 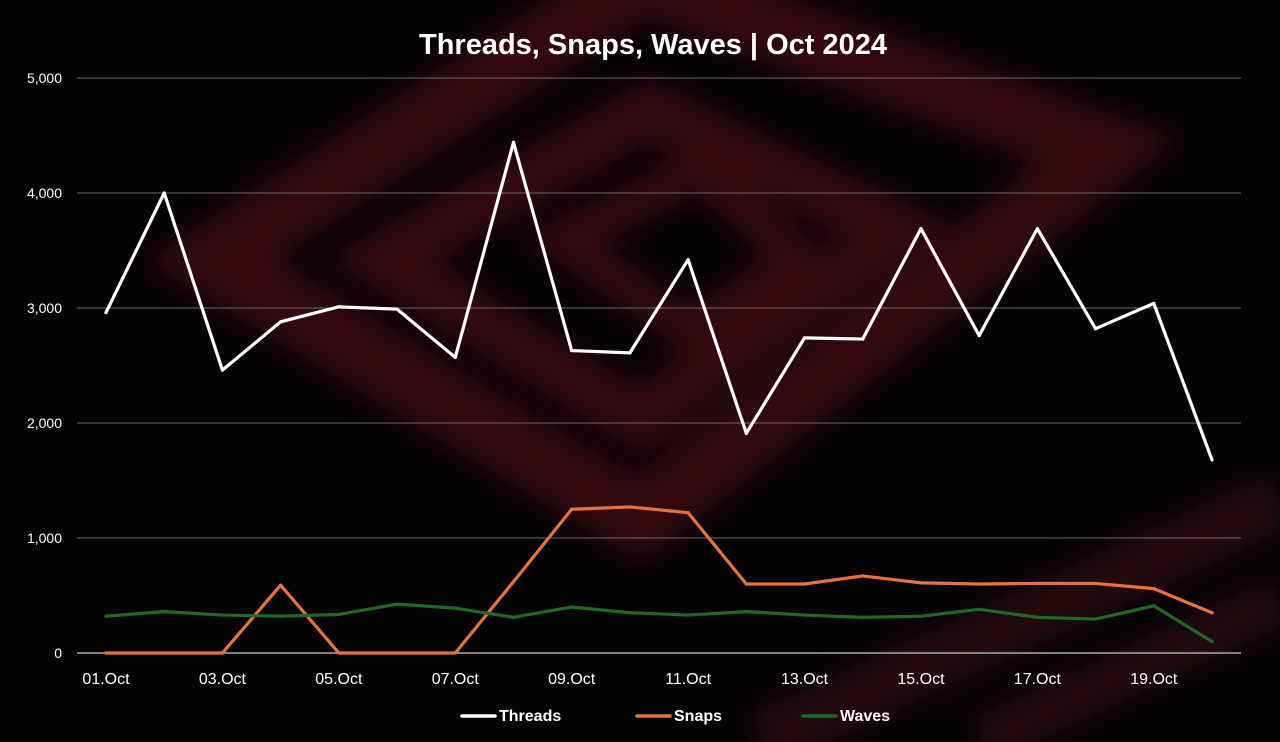 I want to click on legend: Threads Snaps Waves, so click(x=675, y=716).